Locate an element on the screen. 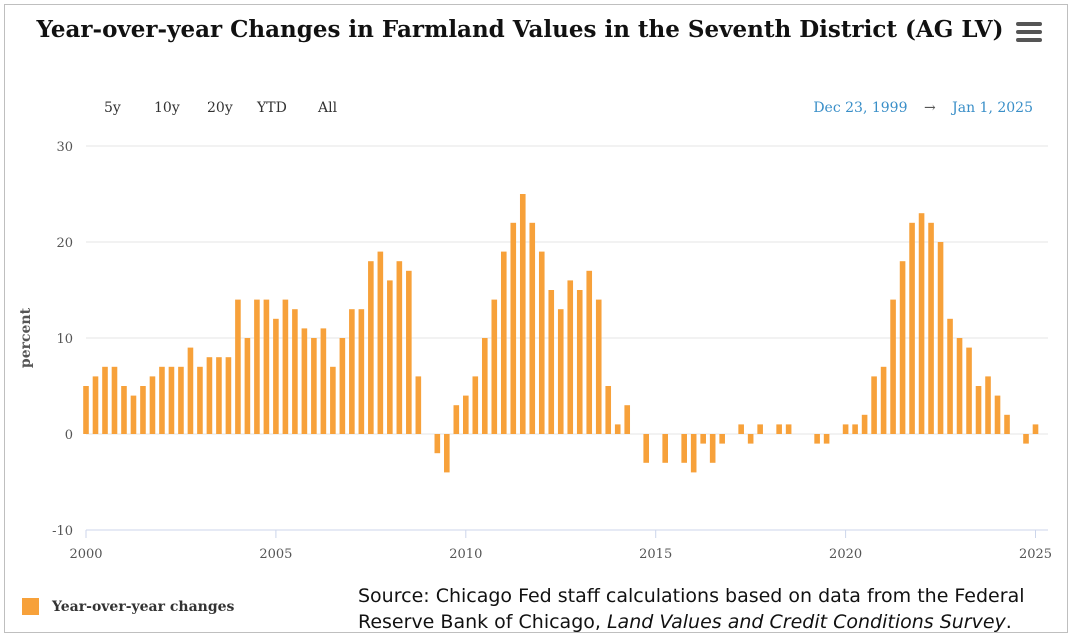 This screenshot has width=1074, height=639. date-from-input: Dec 23, 1999 is located at coordinates (860, 108).